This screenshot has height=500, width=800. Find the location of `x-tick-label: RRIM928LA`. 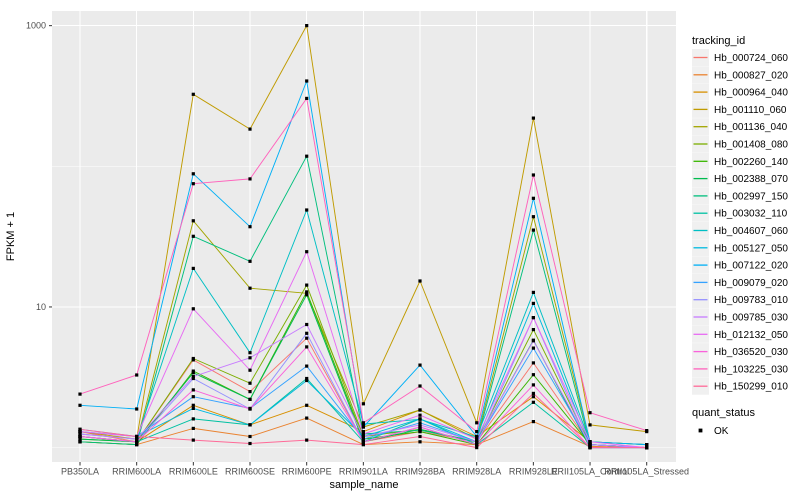

x-tick-label: RRIM928LA is located at coordinates (476, 472).